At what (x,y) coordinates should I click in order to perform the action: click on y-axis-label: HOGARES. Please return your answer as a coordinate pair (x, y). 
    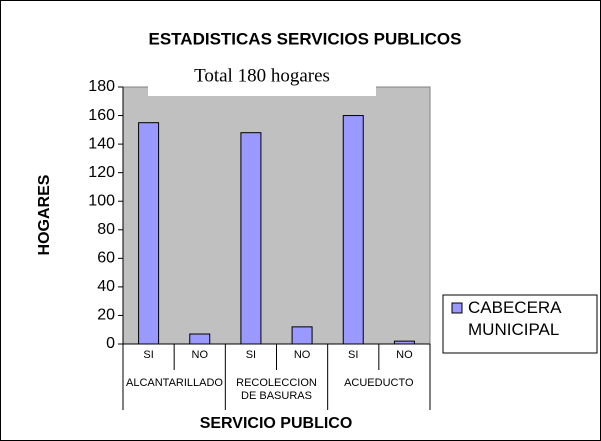
    Looking at the image, I should click on (44, 214).